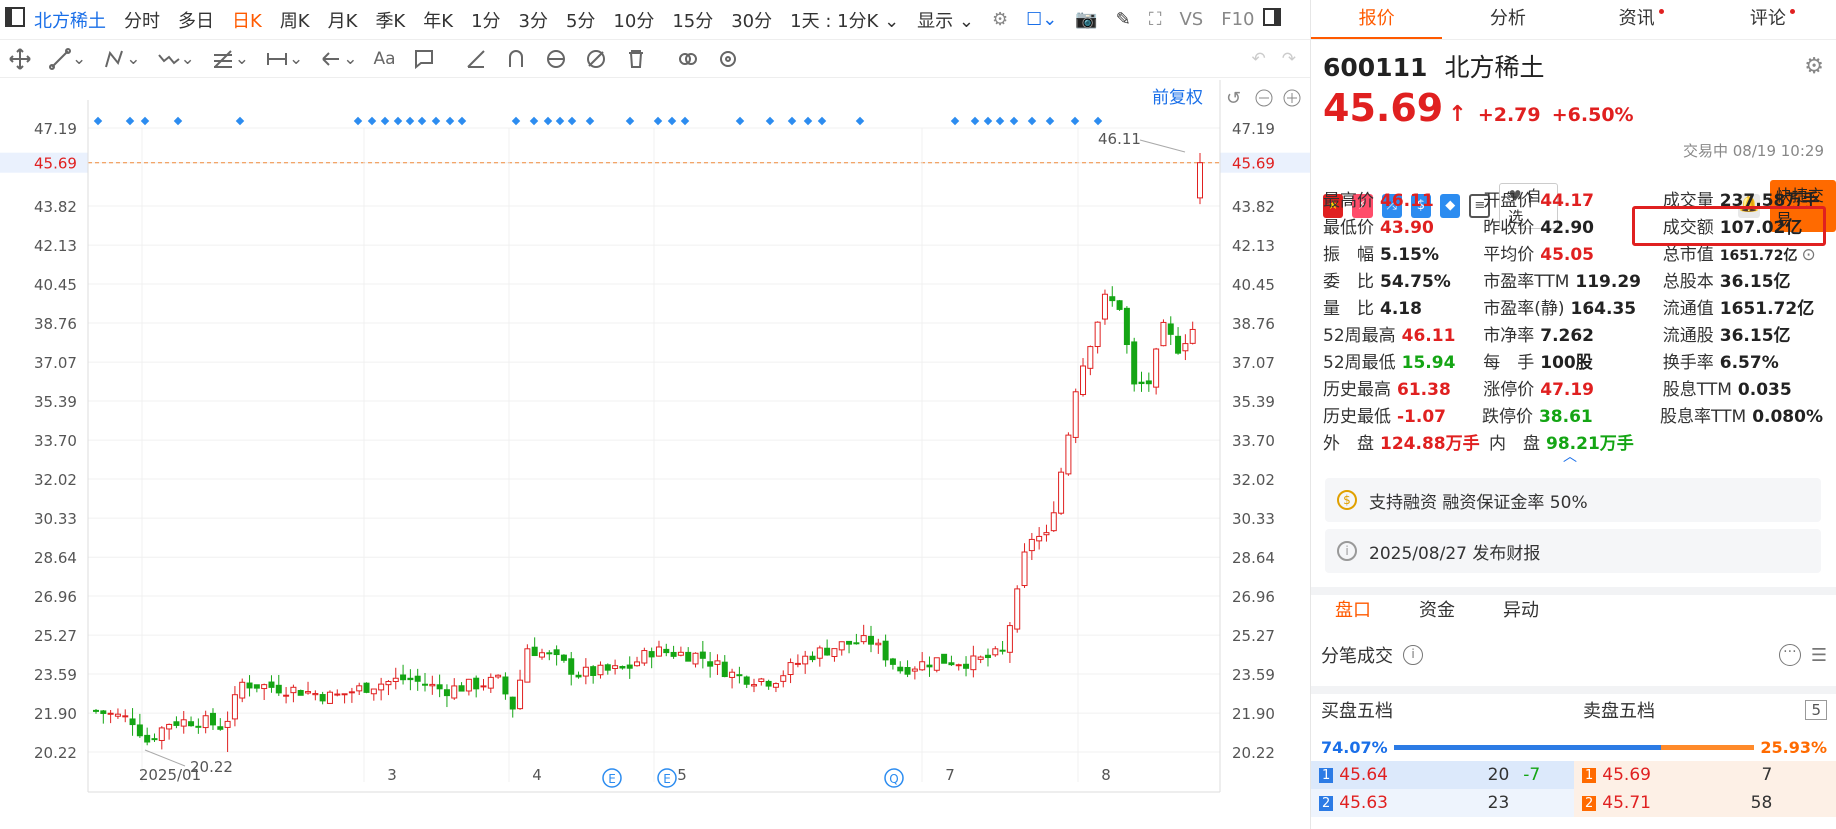 Image resolution: width=1836 pixels, height=829 pixels. I want to click on period-tab: 季K, so click(390, 21).